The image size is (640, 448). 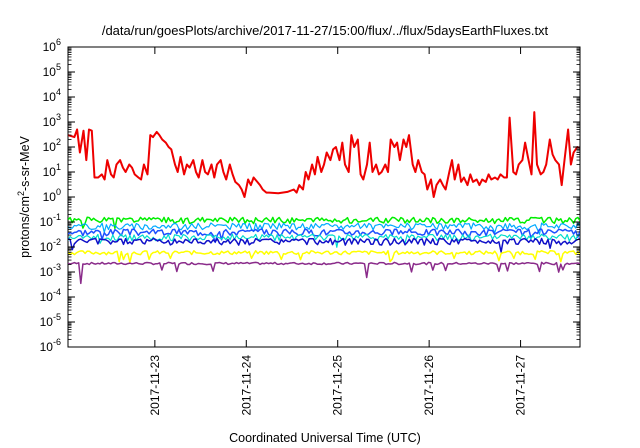 What do you see at coordinates (50, 245) in the screenshot?
I see `y-tick-label: 10⁻²` at bounding box center [50, 245].